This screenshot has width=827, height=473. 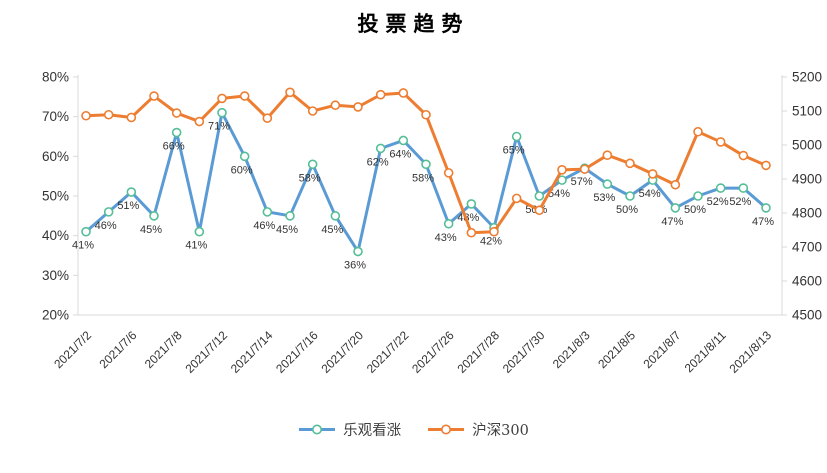 What do you see at coordinates (264, 226) in the screenshot?
I see `data-point-label: 46%` at bounding box center [264, 226].